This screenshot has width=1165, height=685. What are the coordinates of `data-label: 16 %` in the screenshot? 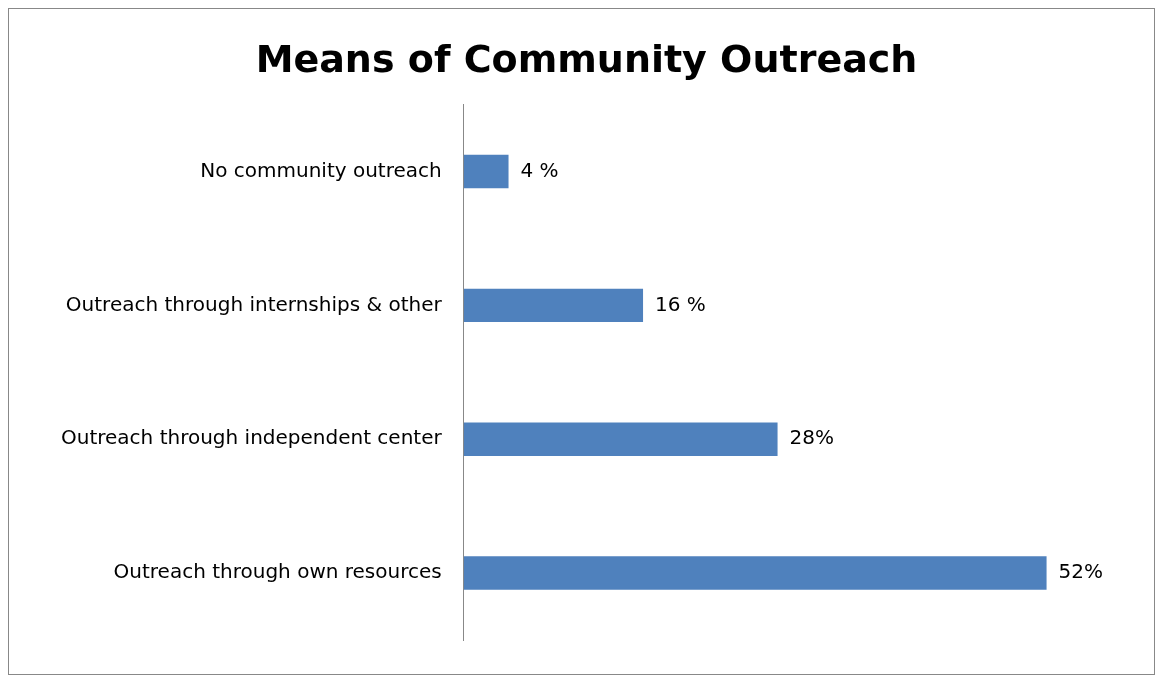 It's located at (680, 303).